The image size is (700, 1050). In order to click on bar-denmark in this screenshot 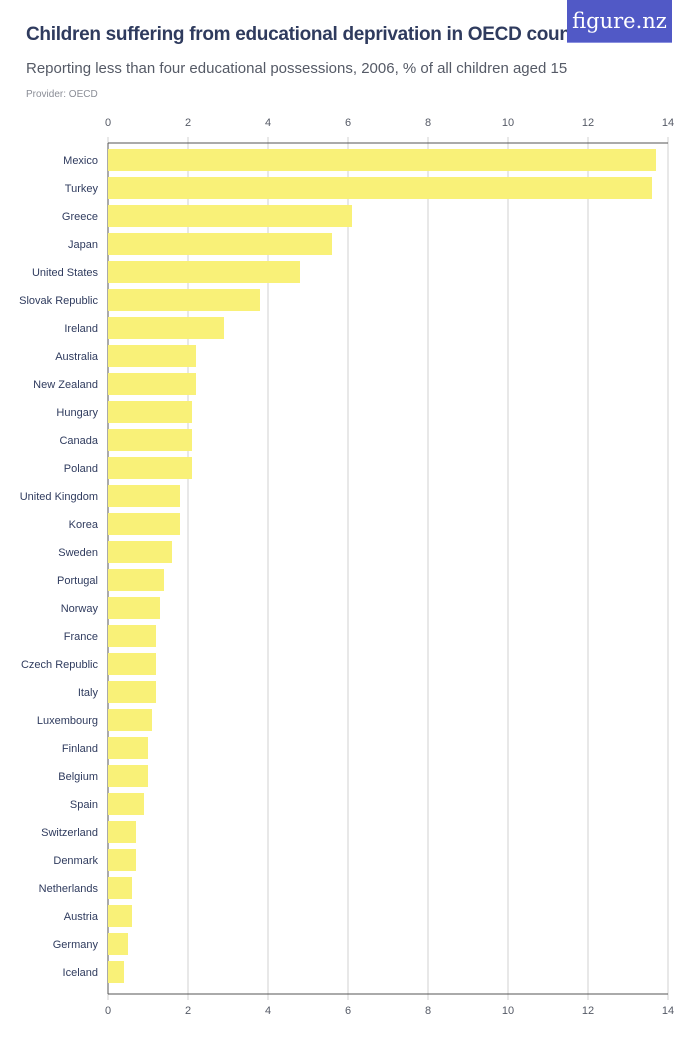, I will do `click(122, 860)`.